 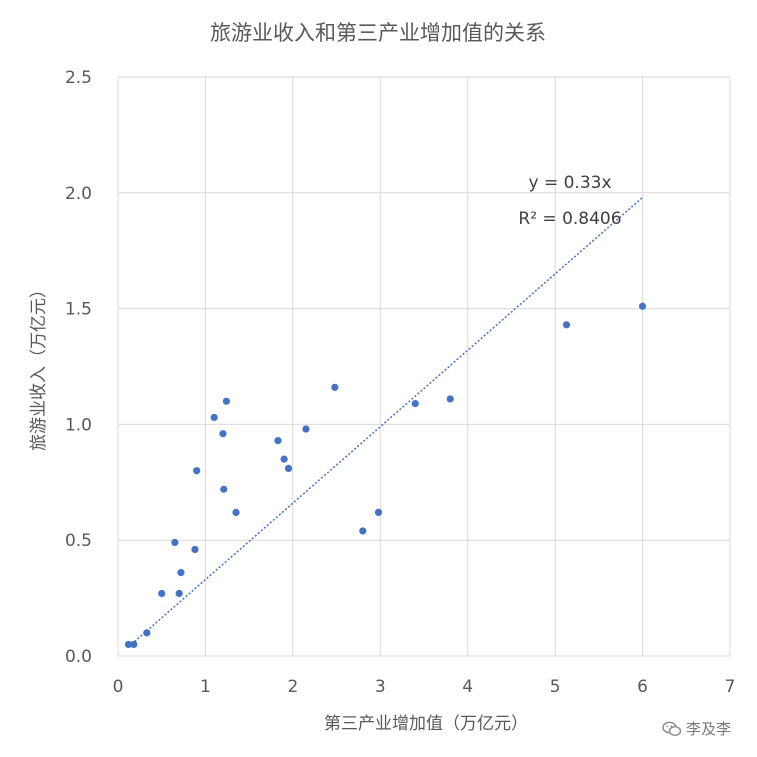 I want to click on x-tick-label: 0, so click(x=118, y=687).